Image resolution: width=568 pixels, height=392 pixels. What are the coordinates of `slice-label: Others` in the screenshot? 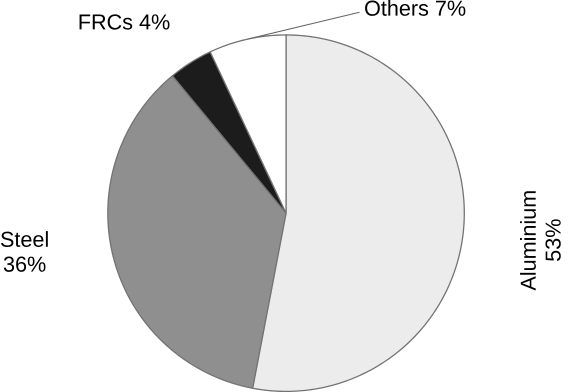 It's located at (396, 8).